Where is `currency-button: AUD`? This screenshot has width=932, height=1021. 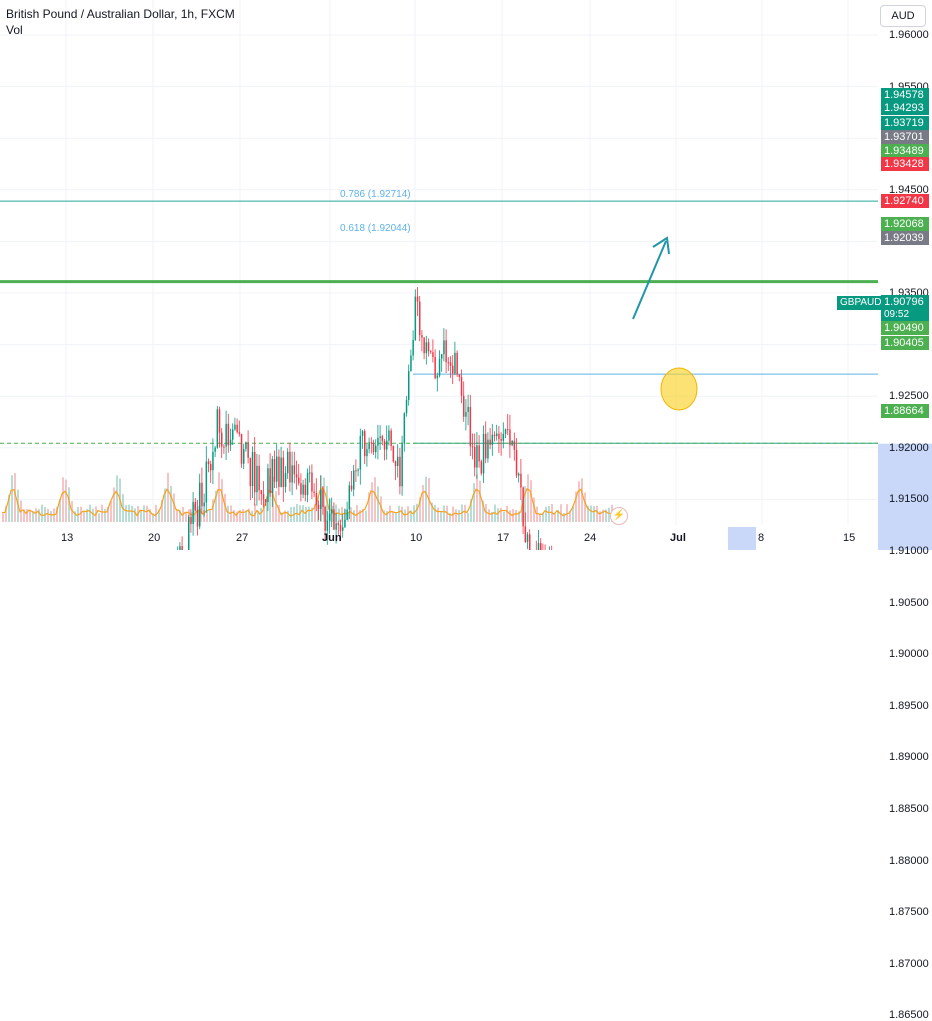
currency-button: AUD is located at coordinates (903, 16).